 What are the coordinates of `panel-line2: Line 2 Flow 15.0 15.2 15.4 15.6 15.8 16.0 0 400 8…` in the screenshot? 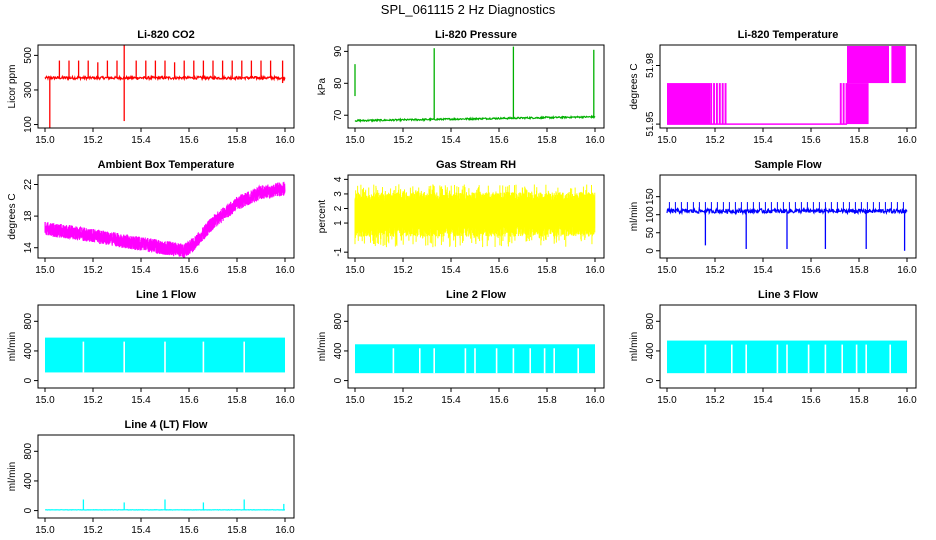 It's located at (461, 347).